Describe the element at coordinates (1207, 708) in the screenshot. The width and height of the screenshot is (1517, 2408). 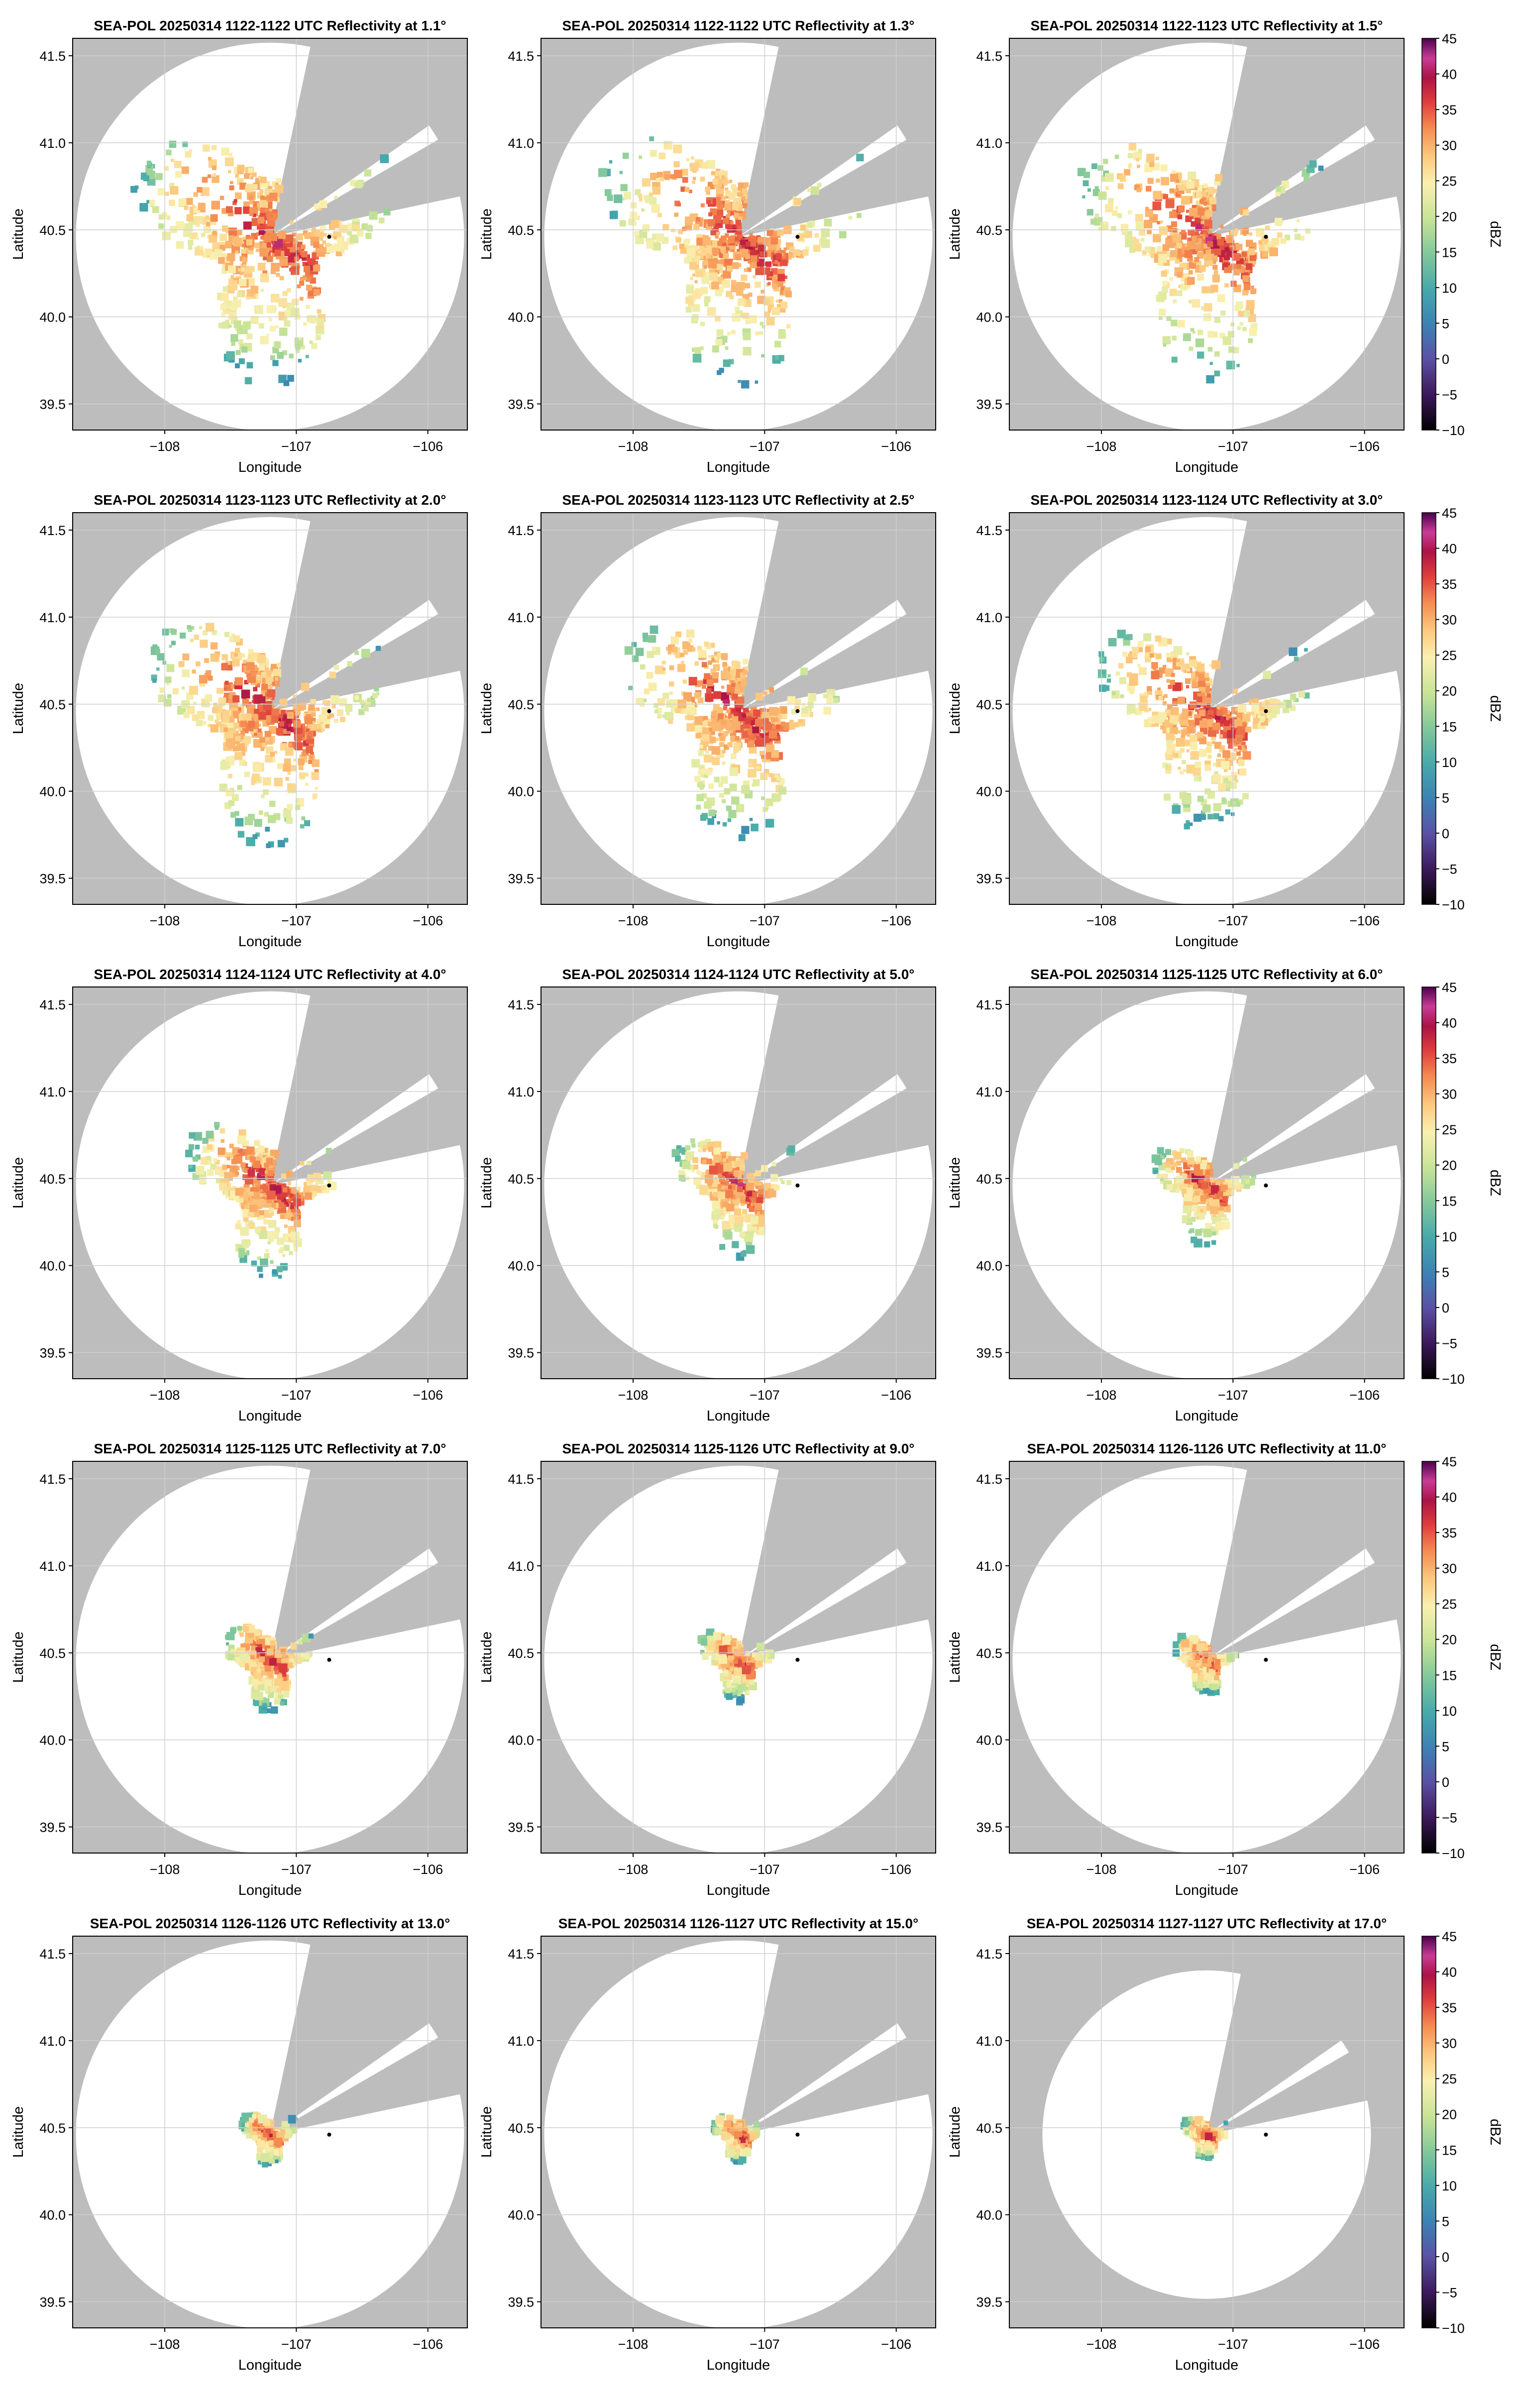
I see `plot-area` at that location.